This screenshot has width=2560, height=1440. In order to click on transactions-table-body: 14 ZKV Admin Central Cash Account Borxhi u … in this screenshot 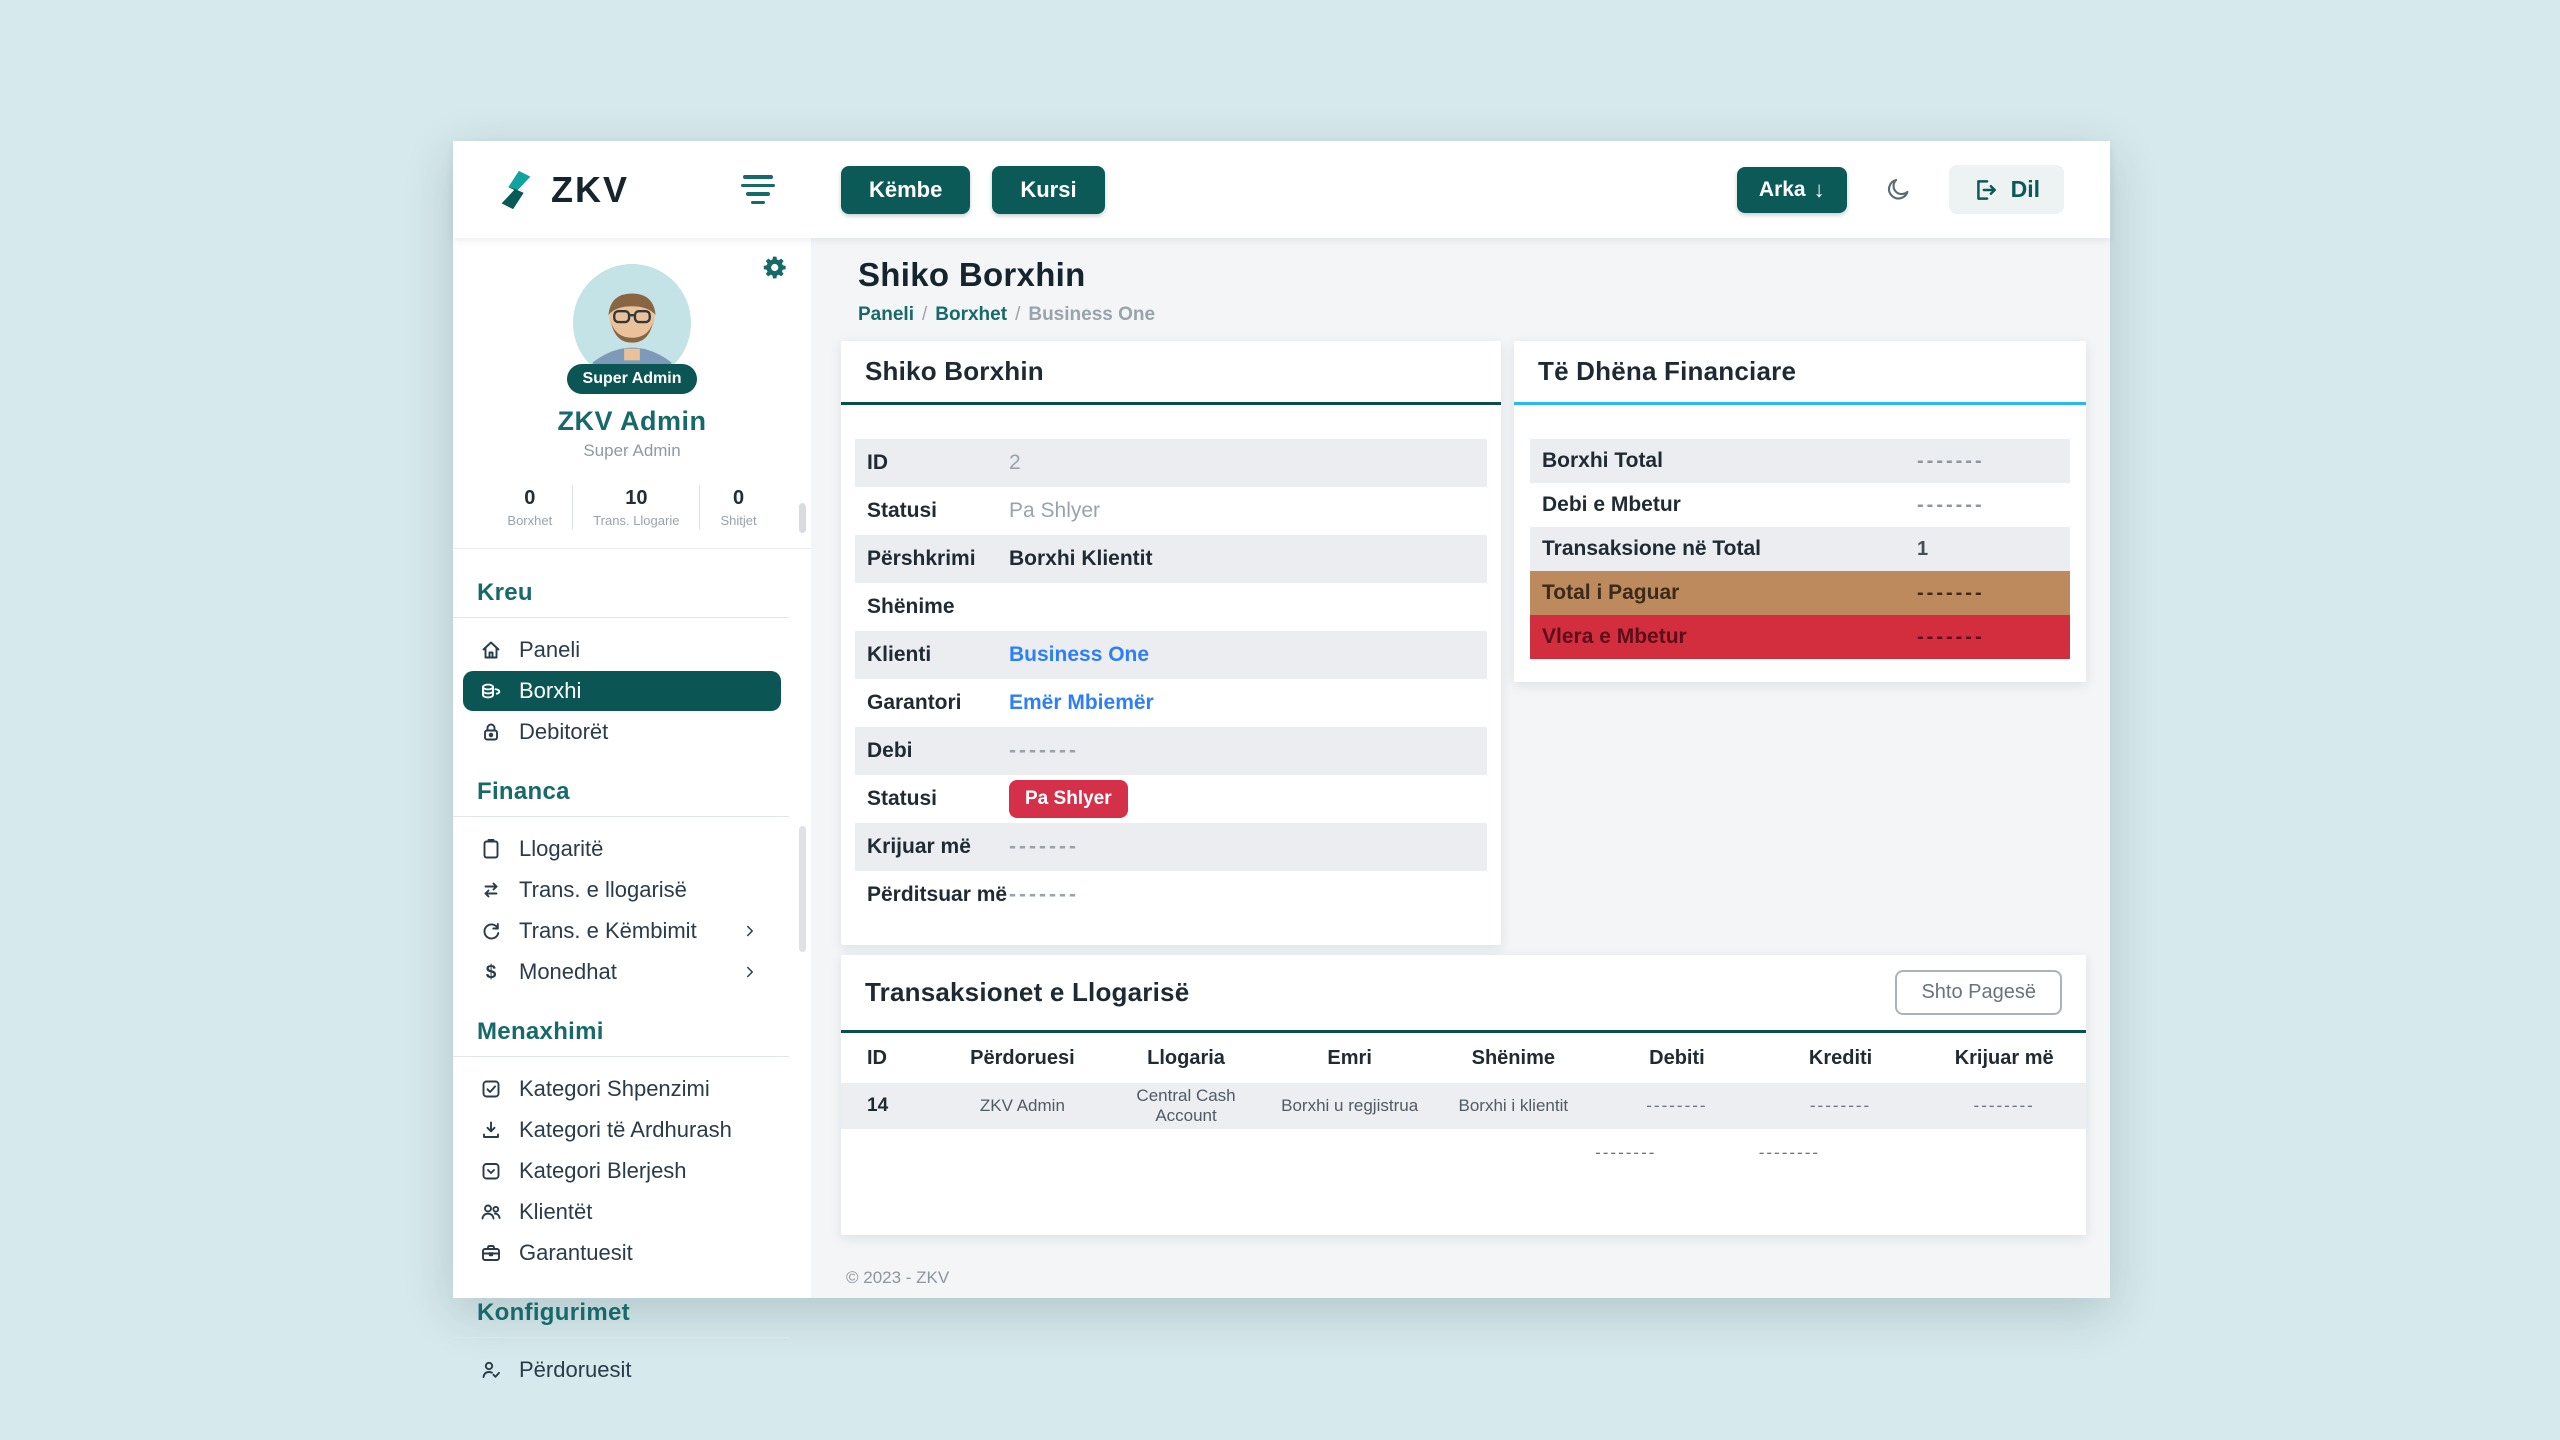, I will do `click(1463, 1106)`.